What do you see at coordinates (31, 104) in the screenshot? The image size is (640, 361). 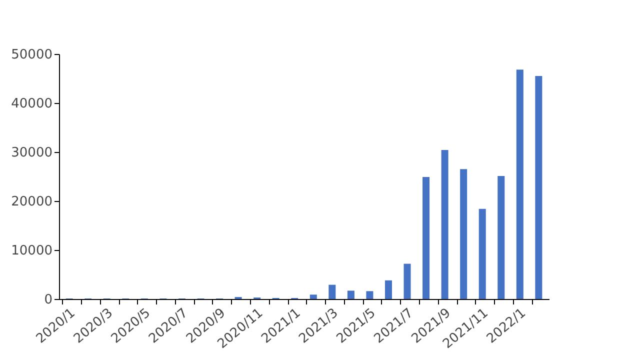 I see `y-tick-label: 40000` at bounding box center [31, 104].